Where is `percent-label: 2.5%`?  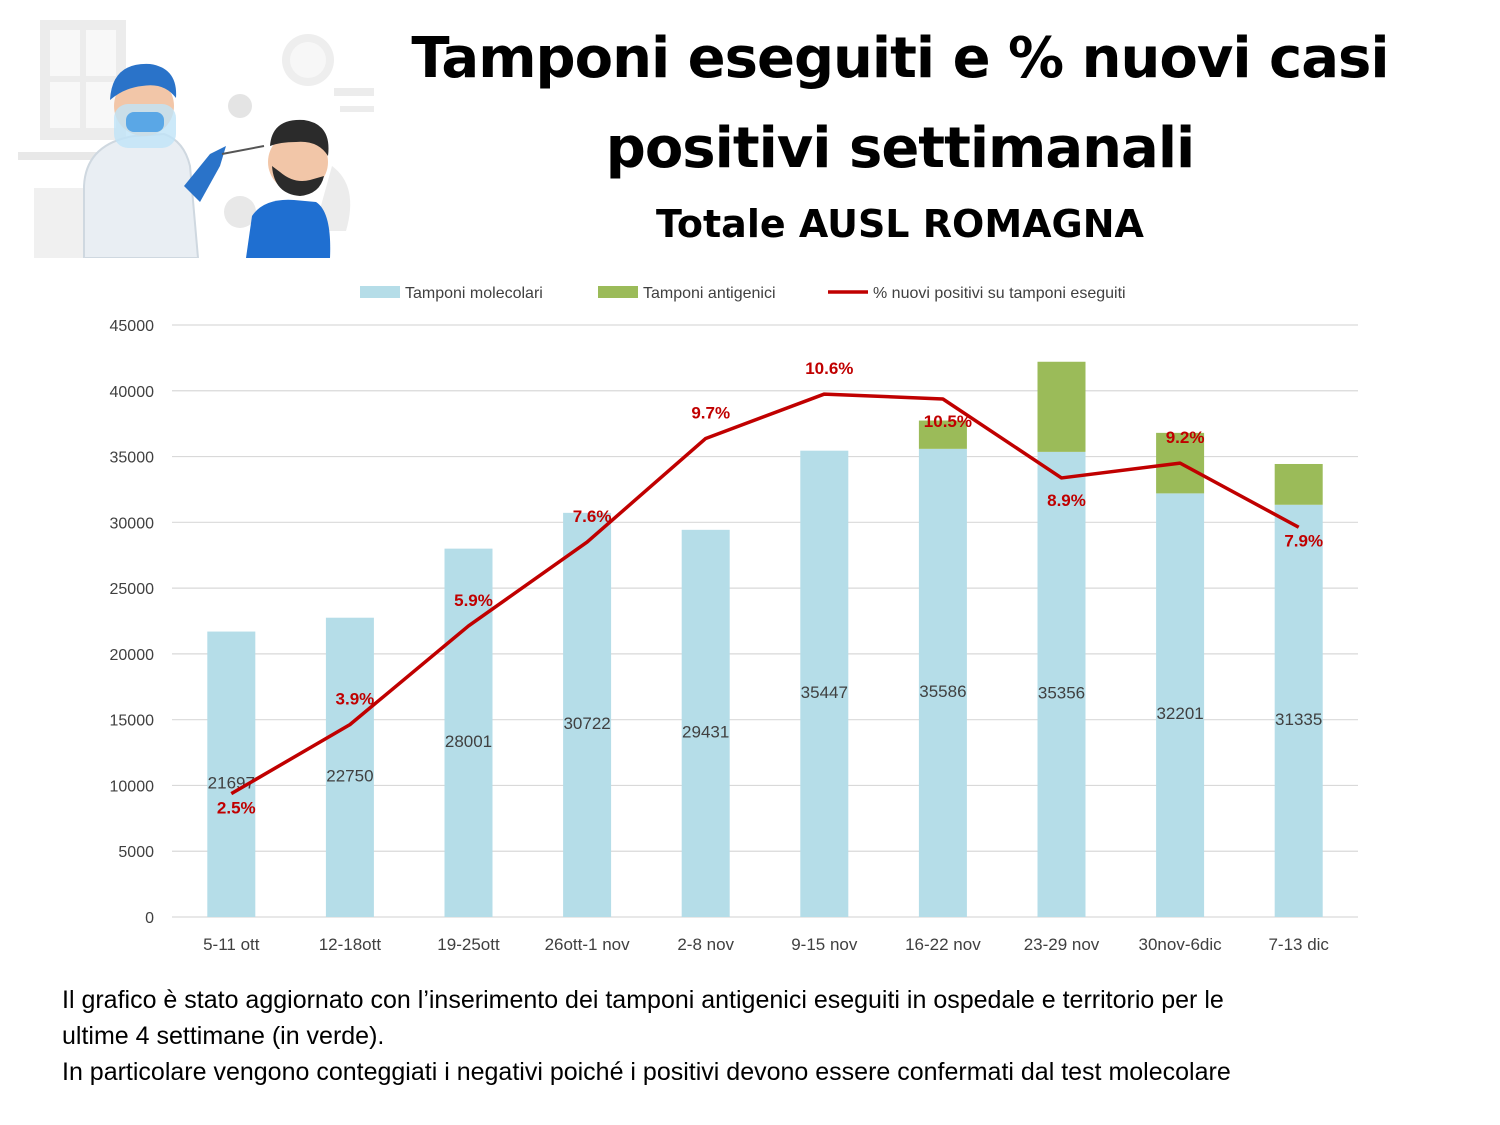
percent-label: 2.5% is located at coordinates (236, 808).